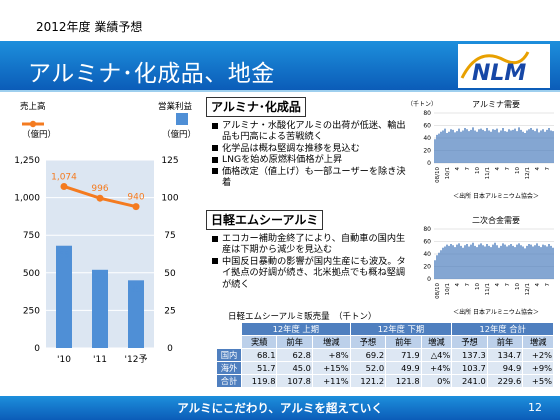 Image resolution: width=560 pixels, height=420 pixels. Describe the element at coordinates (436, 355) in the screenshot. I see `table-cell: △4%` at that location.